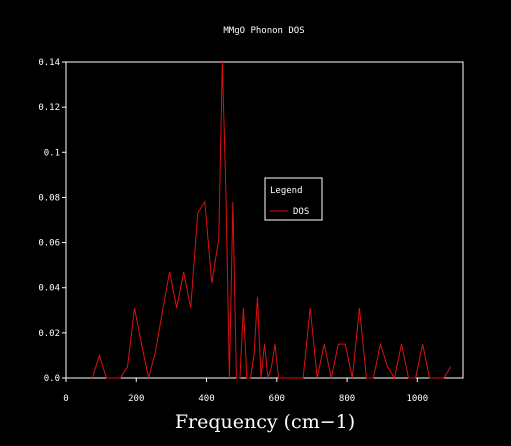 This screenshot has width=511, height=446. I want to click on x-tick-label: 0, so click(65, 399).